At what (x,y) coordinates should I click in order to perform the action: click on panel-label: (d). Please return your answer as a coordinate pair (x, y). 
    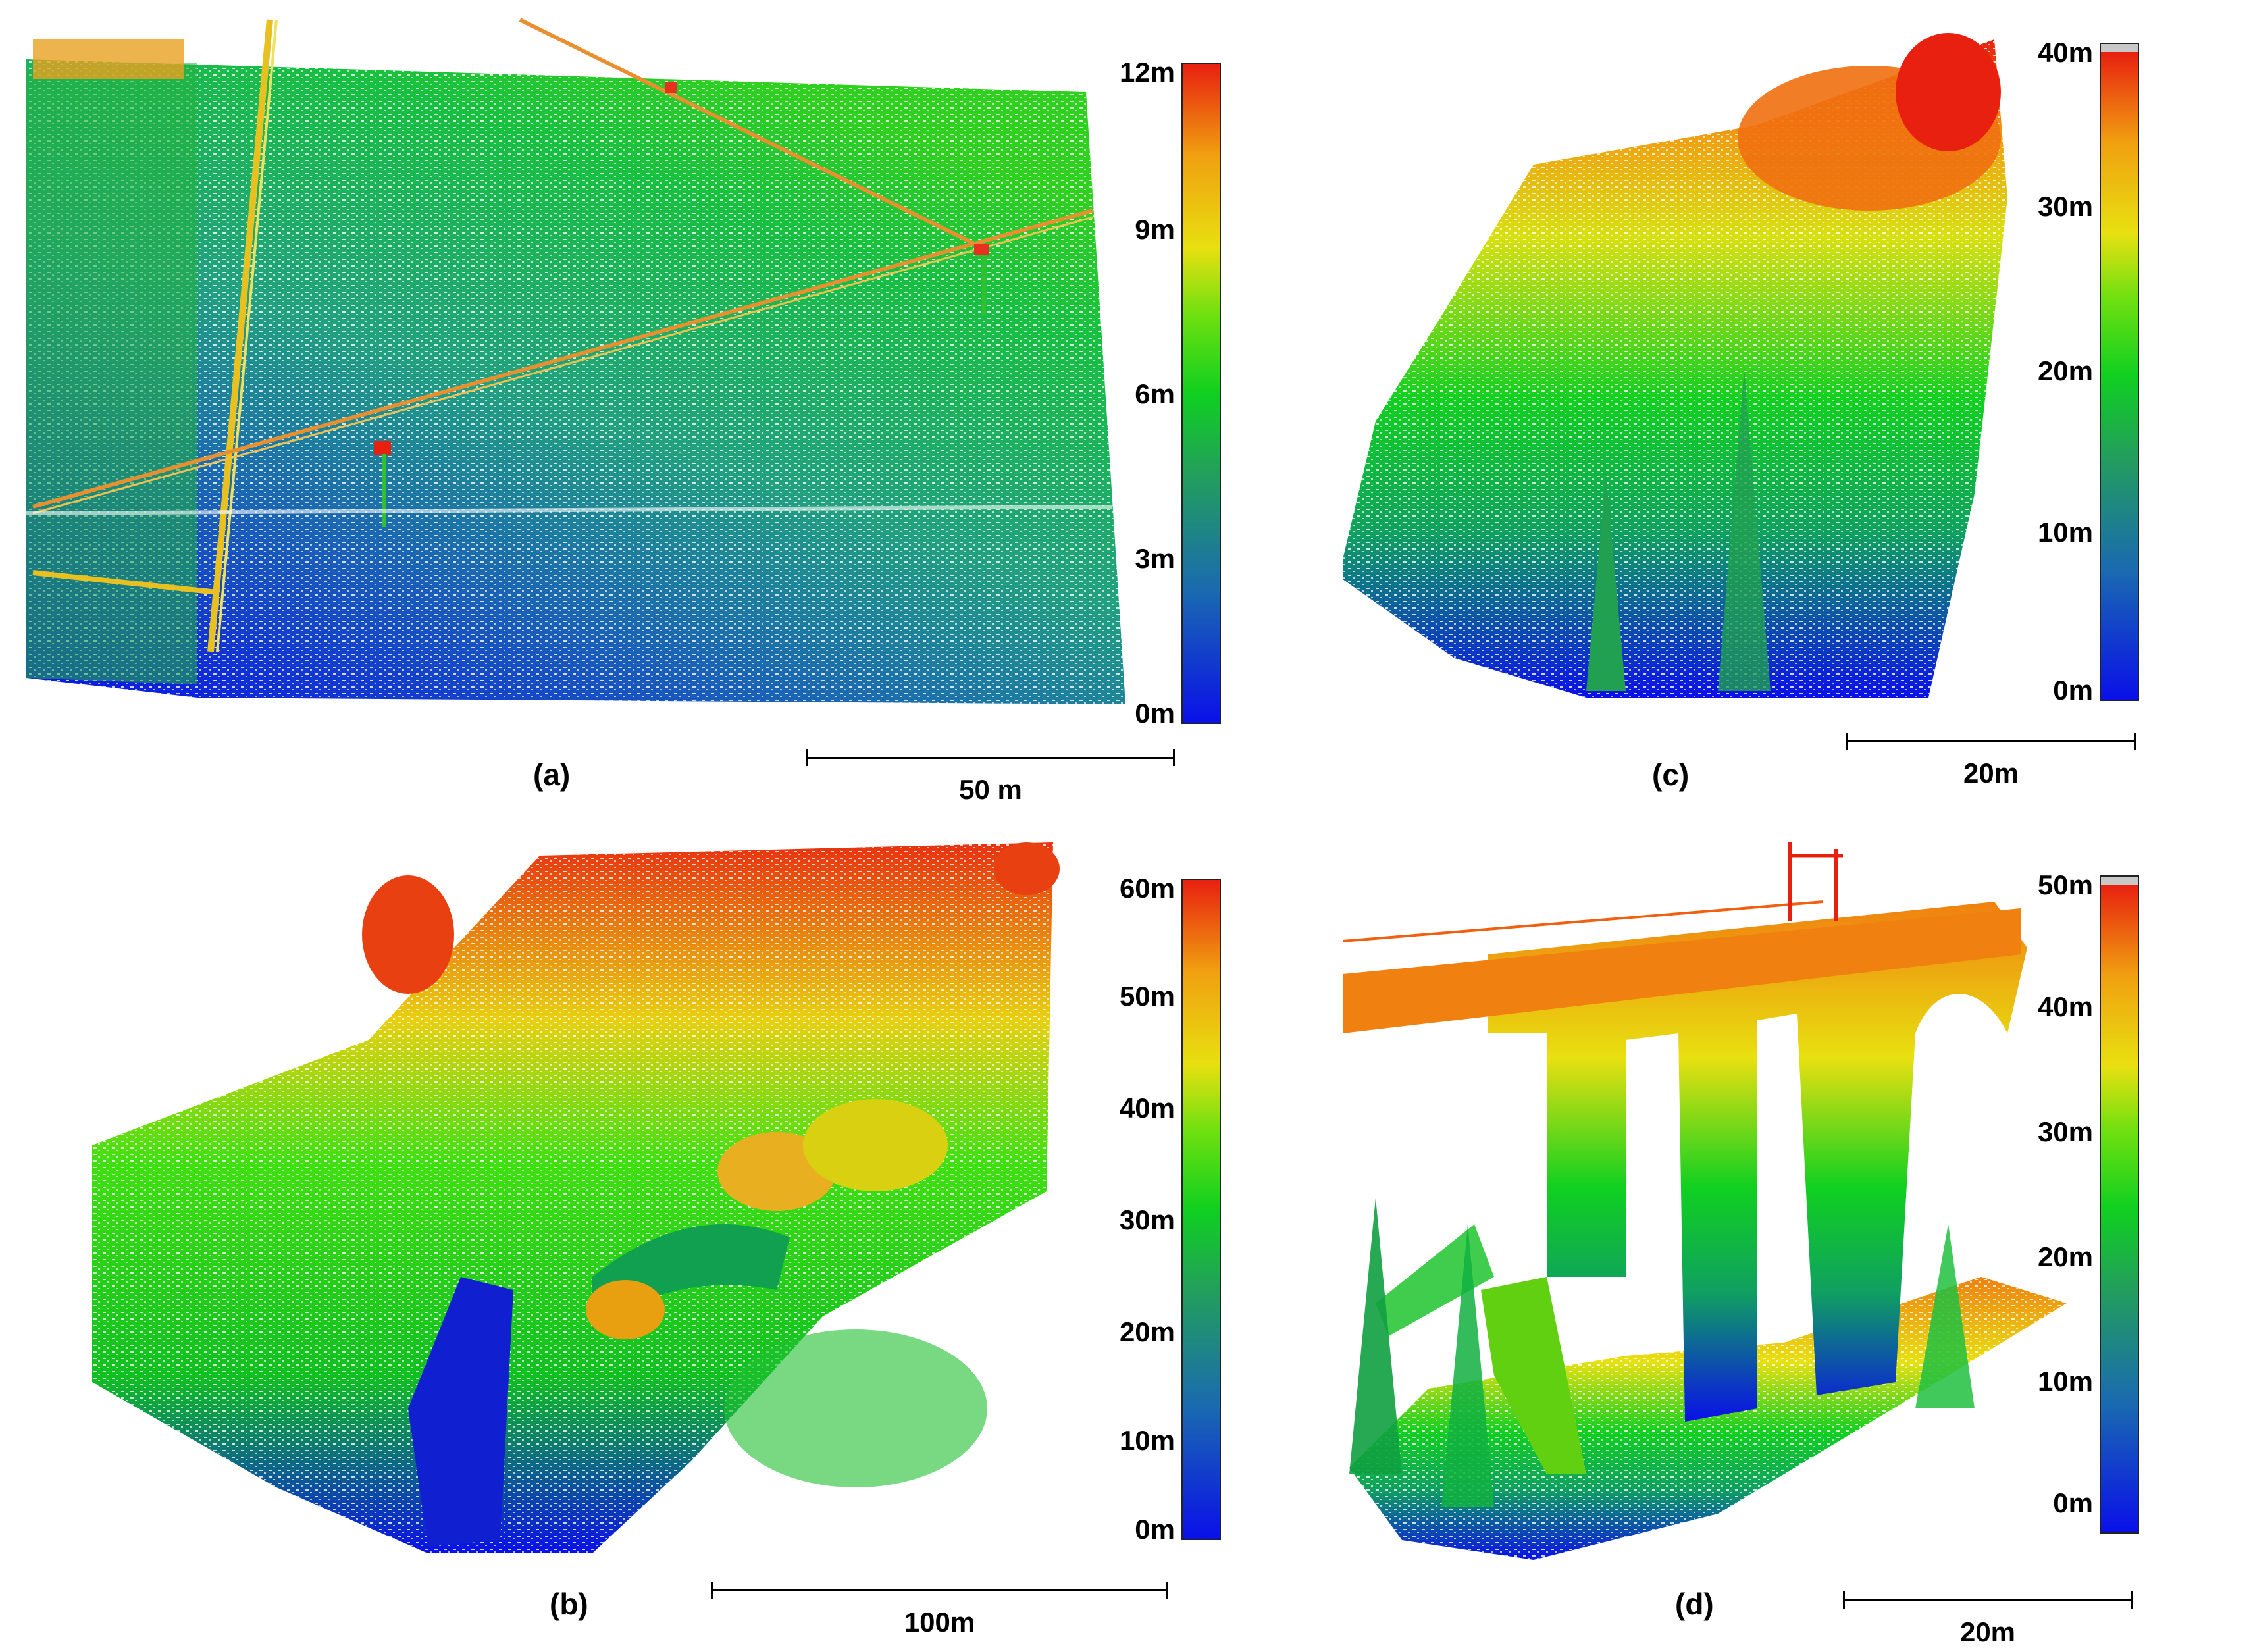
    Looking at the image, I should click on (1694, 1604).